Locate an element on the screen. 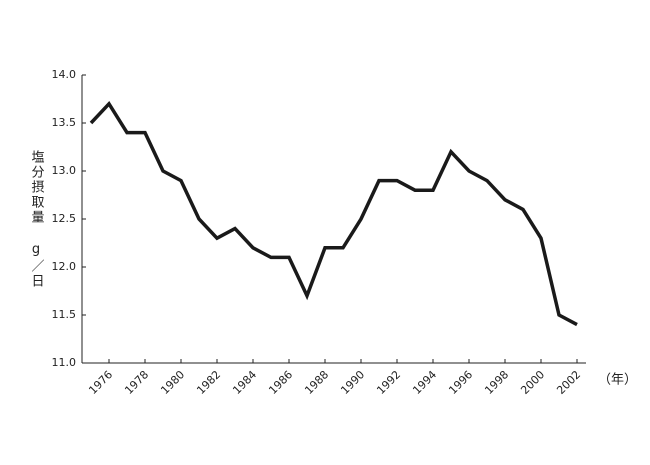 The height and width of the screenshot is (465, 650). x-tick-label: 1986 is located at coordinates (280, 382).